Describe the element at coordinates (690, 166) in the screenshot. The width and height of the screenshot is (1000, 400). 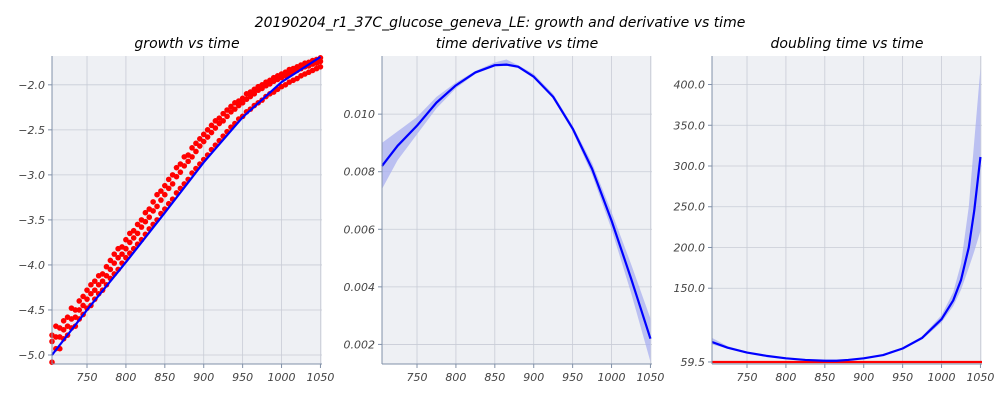
I see `y-tick-label: 300.0` at that location.